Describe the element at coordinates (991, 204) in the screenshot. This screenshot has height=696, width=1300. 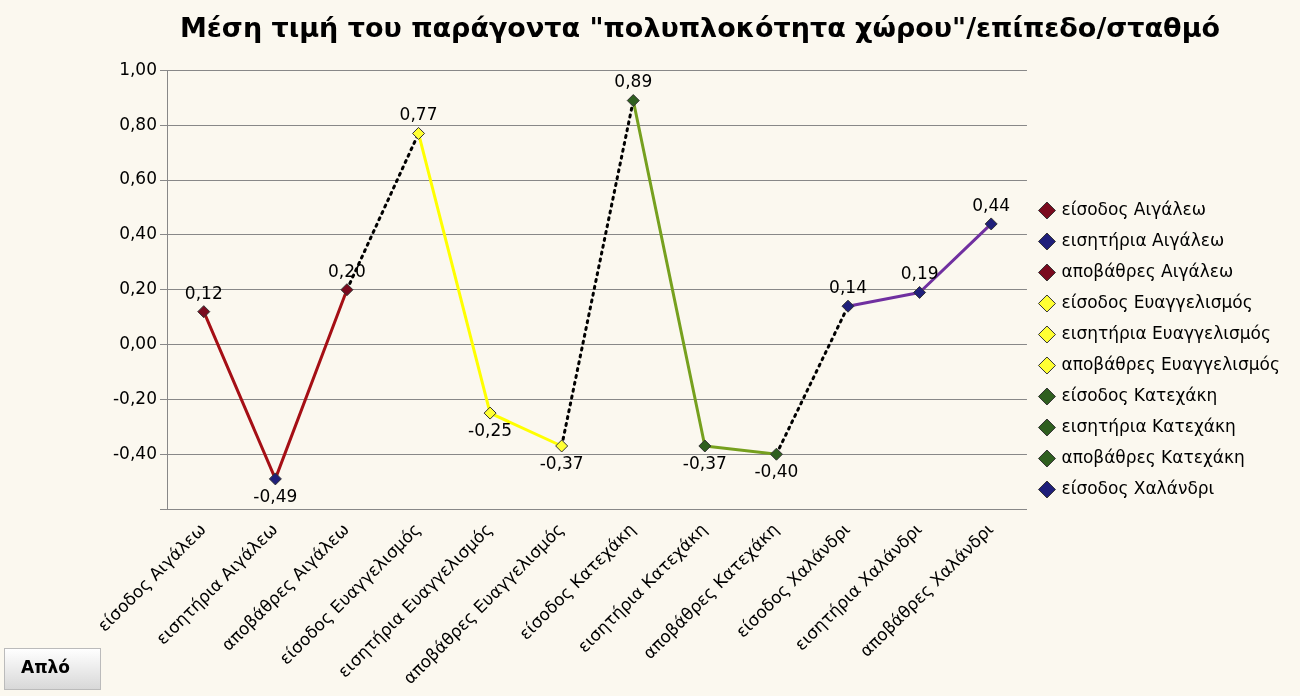
I see `data-label: 0,44` at that location.